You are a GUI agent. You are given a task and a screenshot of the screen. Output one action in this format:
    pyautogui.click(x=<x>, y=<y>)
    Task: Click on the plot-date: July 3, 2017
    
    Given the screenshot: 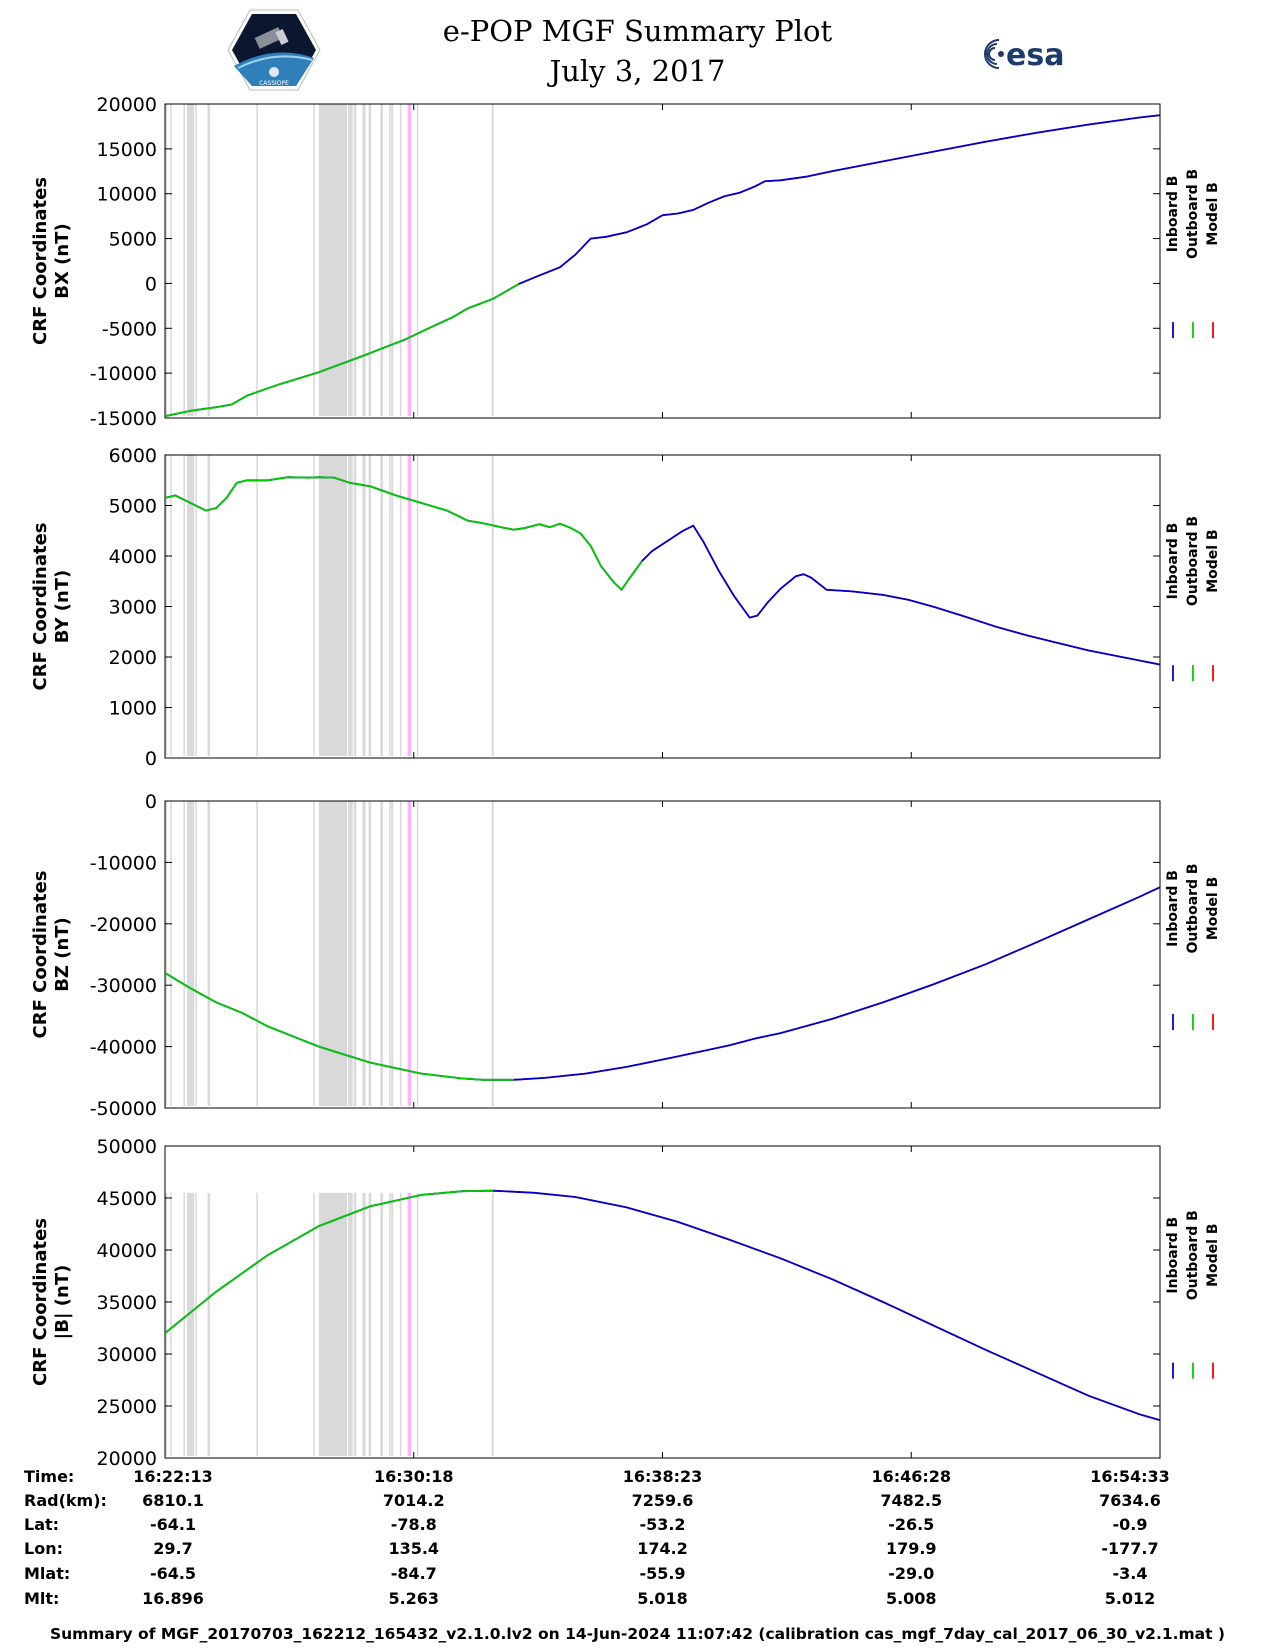 What is the action you would take?
    pyautogui.click(x=637, y=71)
    